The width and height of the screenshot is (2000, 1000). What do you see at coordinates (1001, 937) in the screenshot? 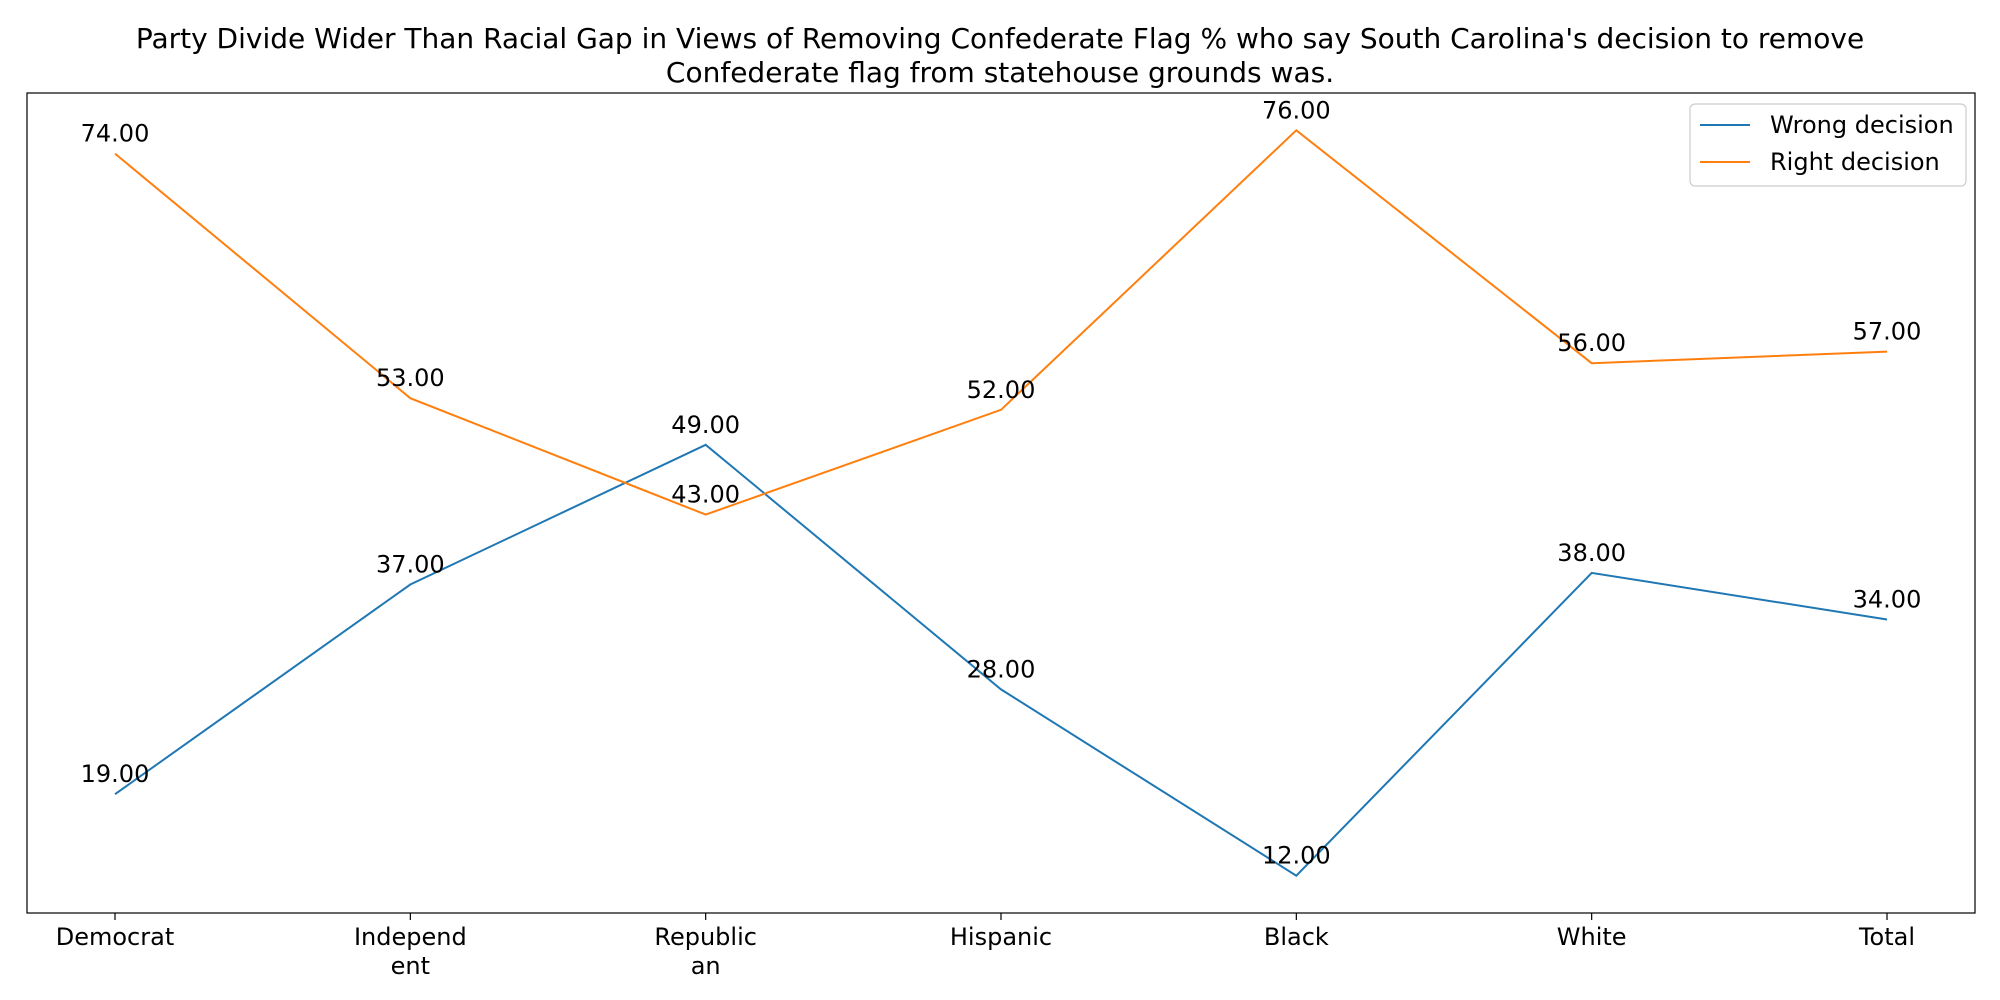
I see `x-tick-label: Hispanic` at bounding box center [1001, 937].